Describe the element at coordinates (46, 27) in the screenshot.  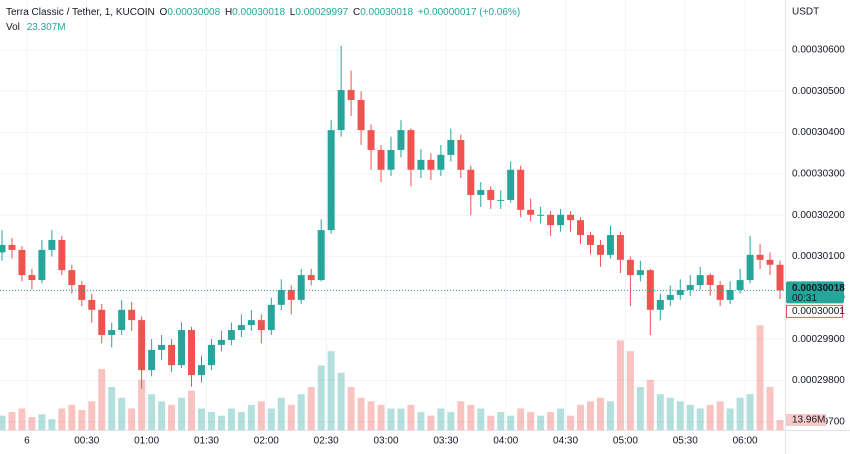
I see `vol-value: 23.307M` at that location.